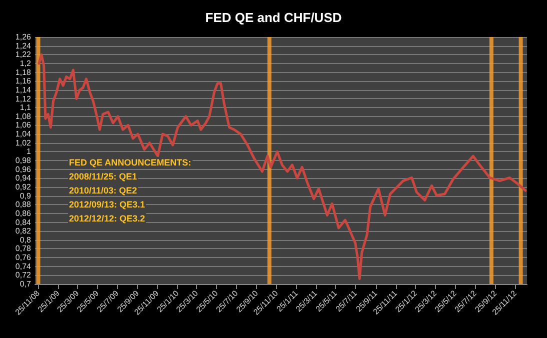  Describe the element at coordinates (23, 116) in the screenshot. I see `y-tick-label: 1,08` at that location.